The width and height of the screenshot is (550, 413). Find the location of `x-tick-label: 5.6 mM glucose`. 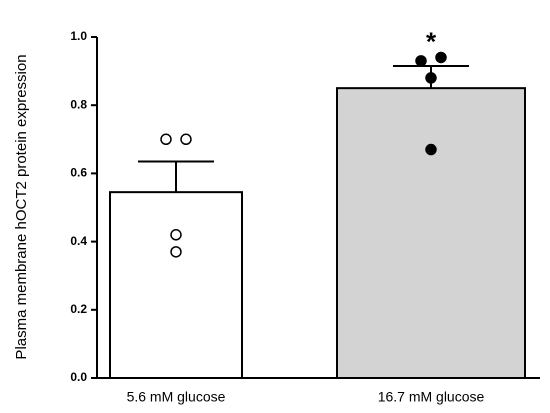

x-tick-label: 5.6 mM glucose is located at coordinates (176, 397).